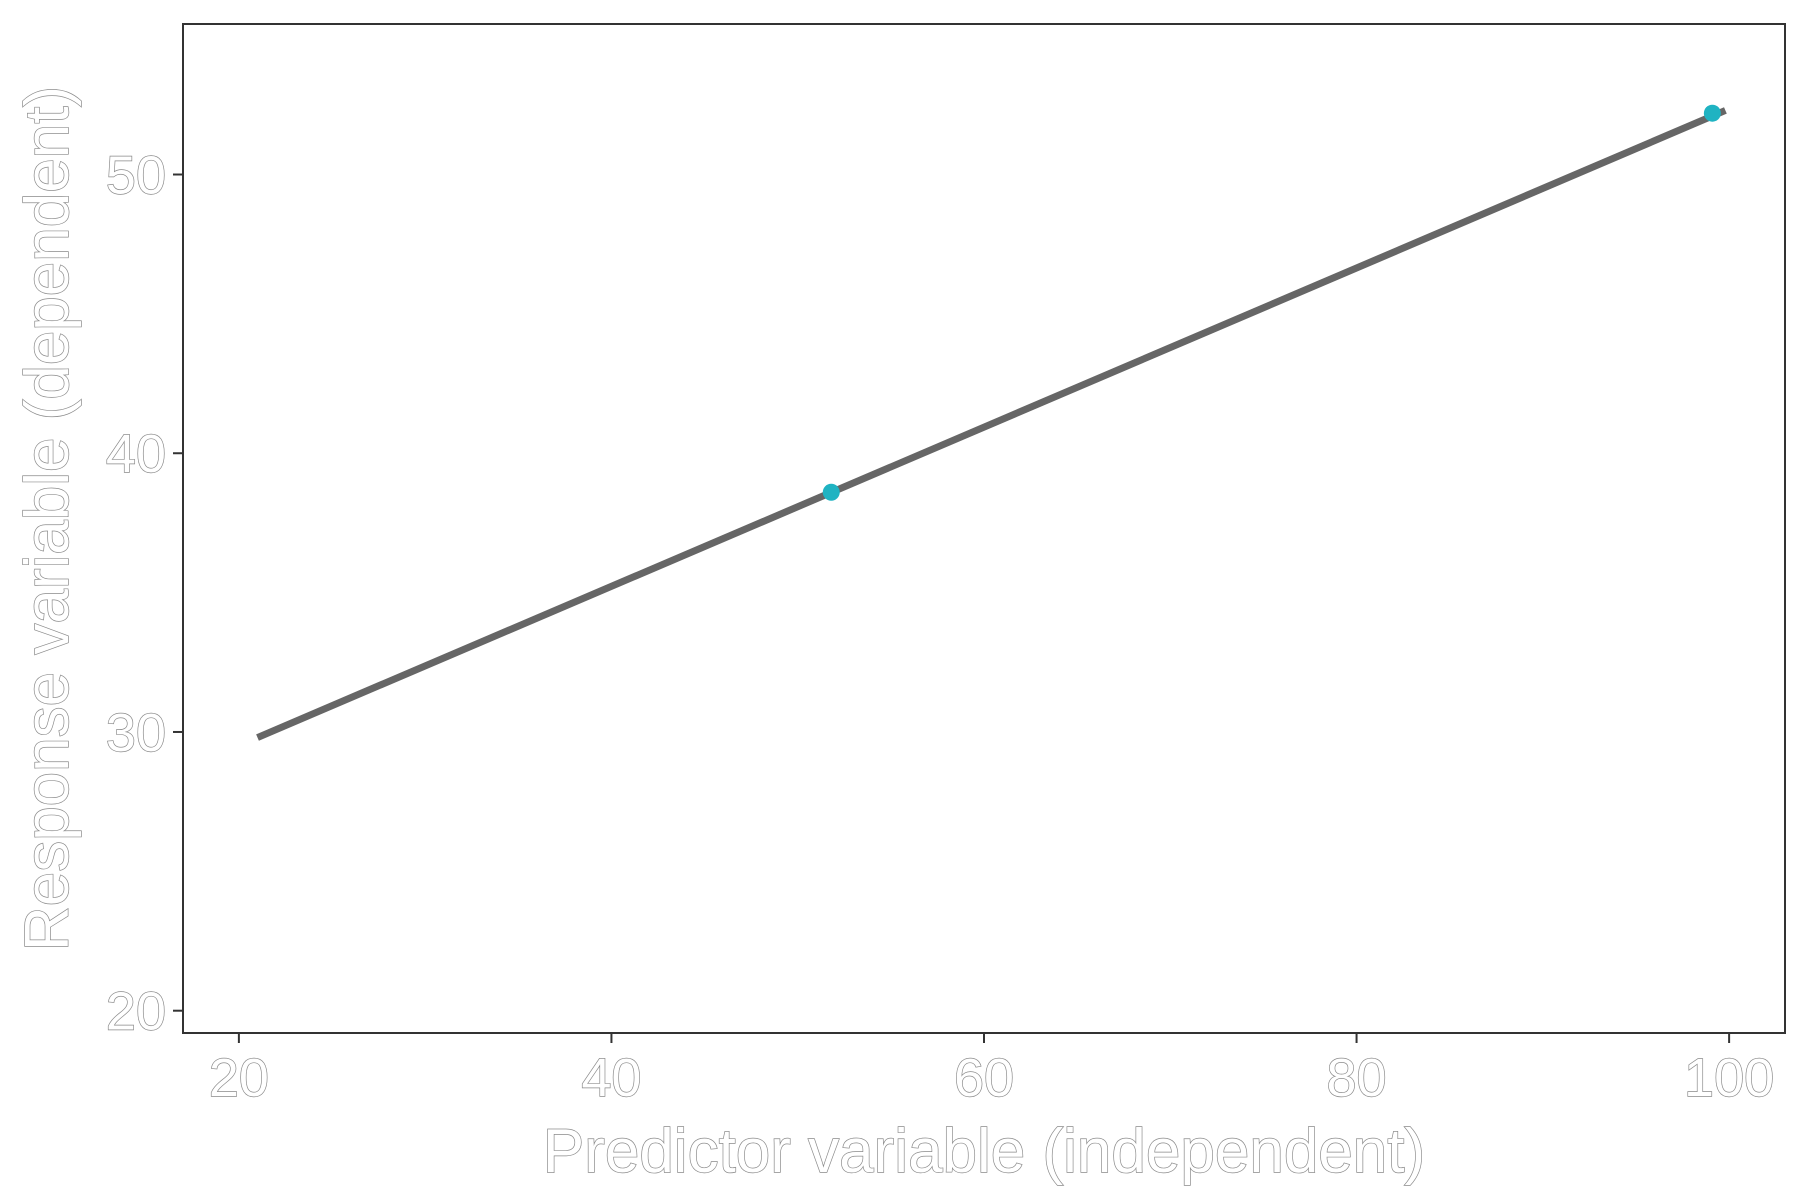 This screenshot has width=1800, height=1200. I want to click on y-axis-title: Response variable (dependent), so click(47, 518).